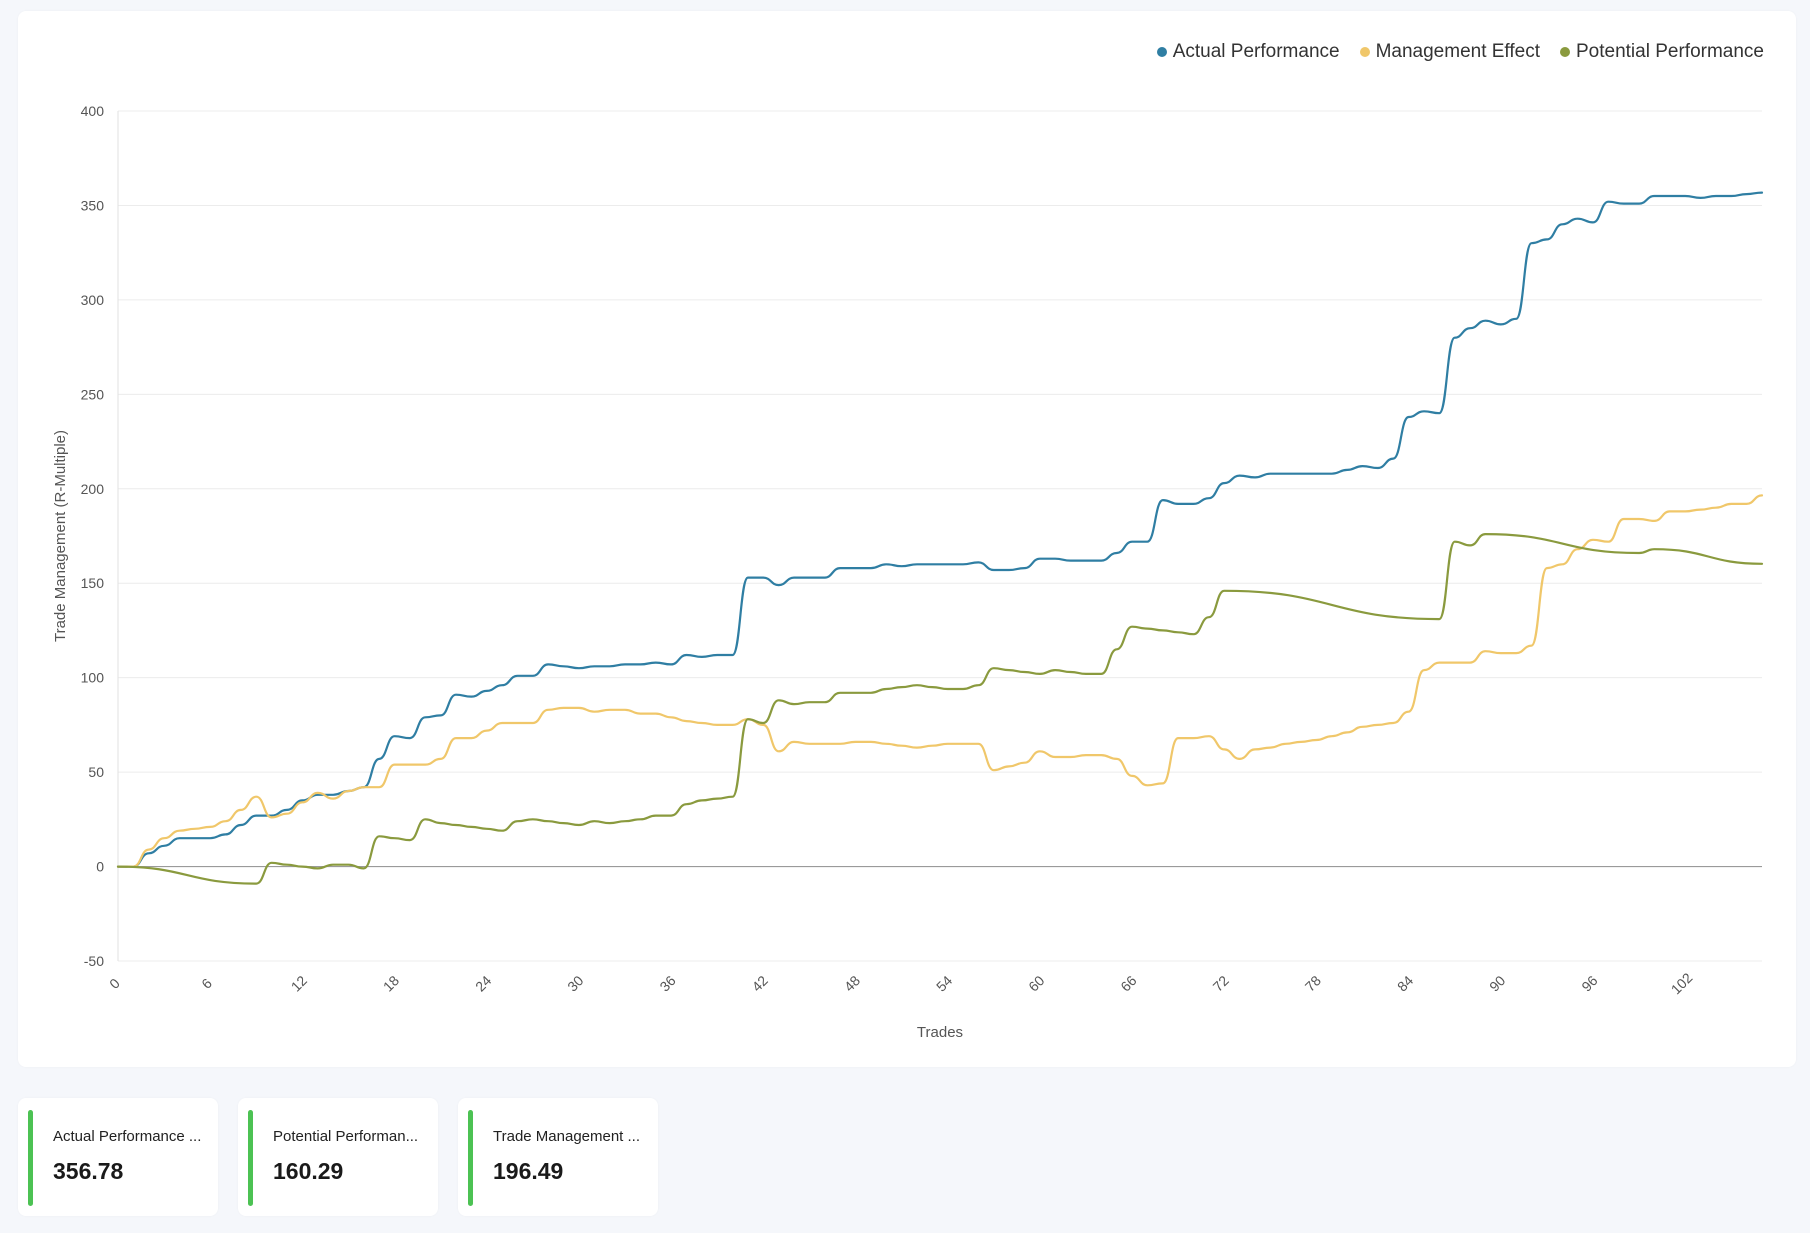  What do you see at coordinates (558, 1157) in the screenshot?
I see `stat-card-trade-management: Trade Management ... 196.49` at bounding box center [558, 1157].